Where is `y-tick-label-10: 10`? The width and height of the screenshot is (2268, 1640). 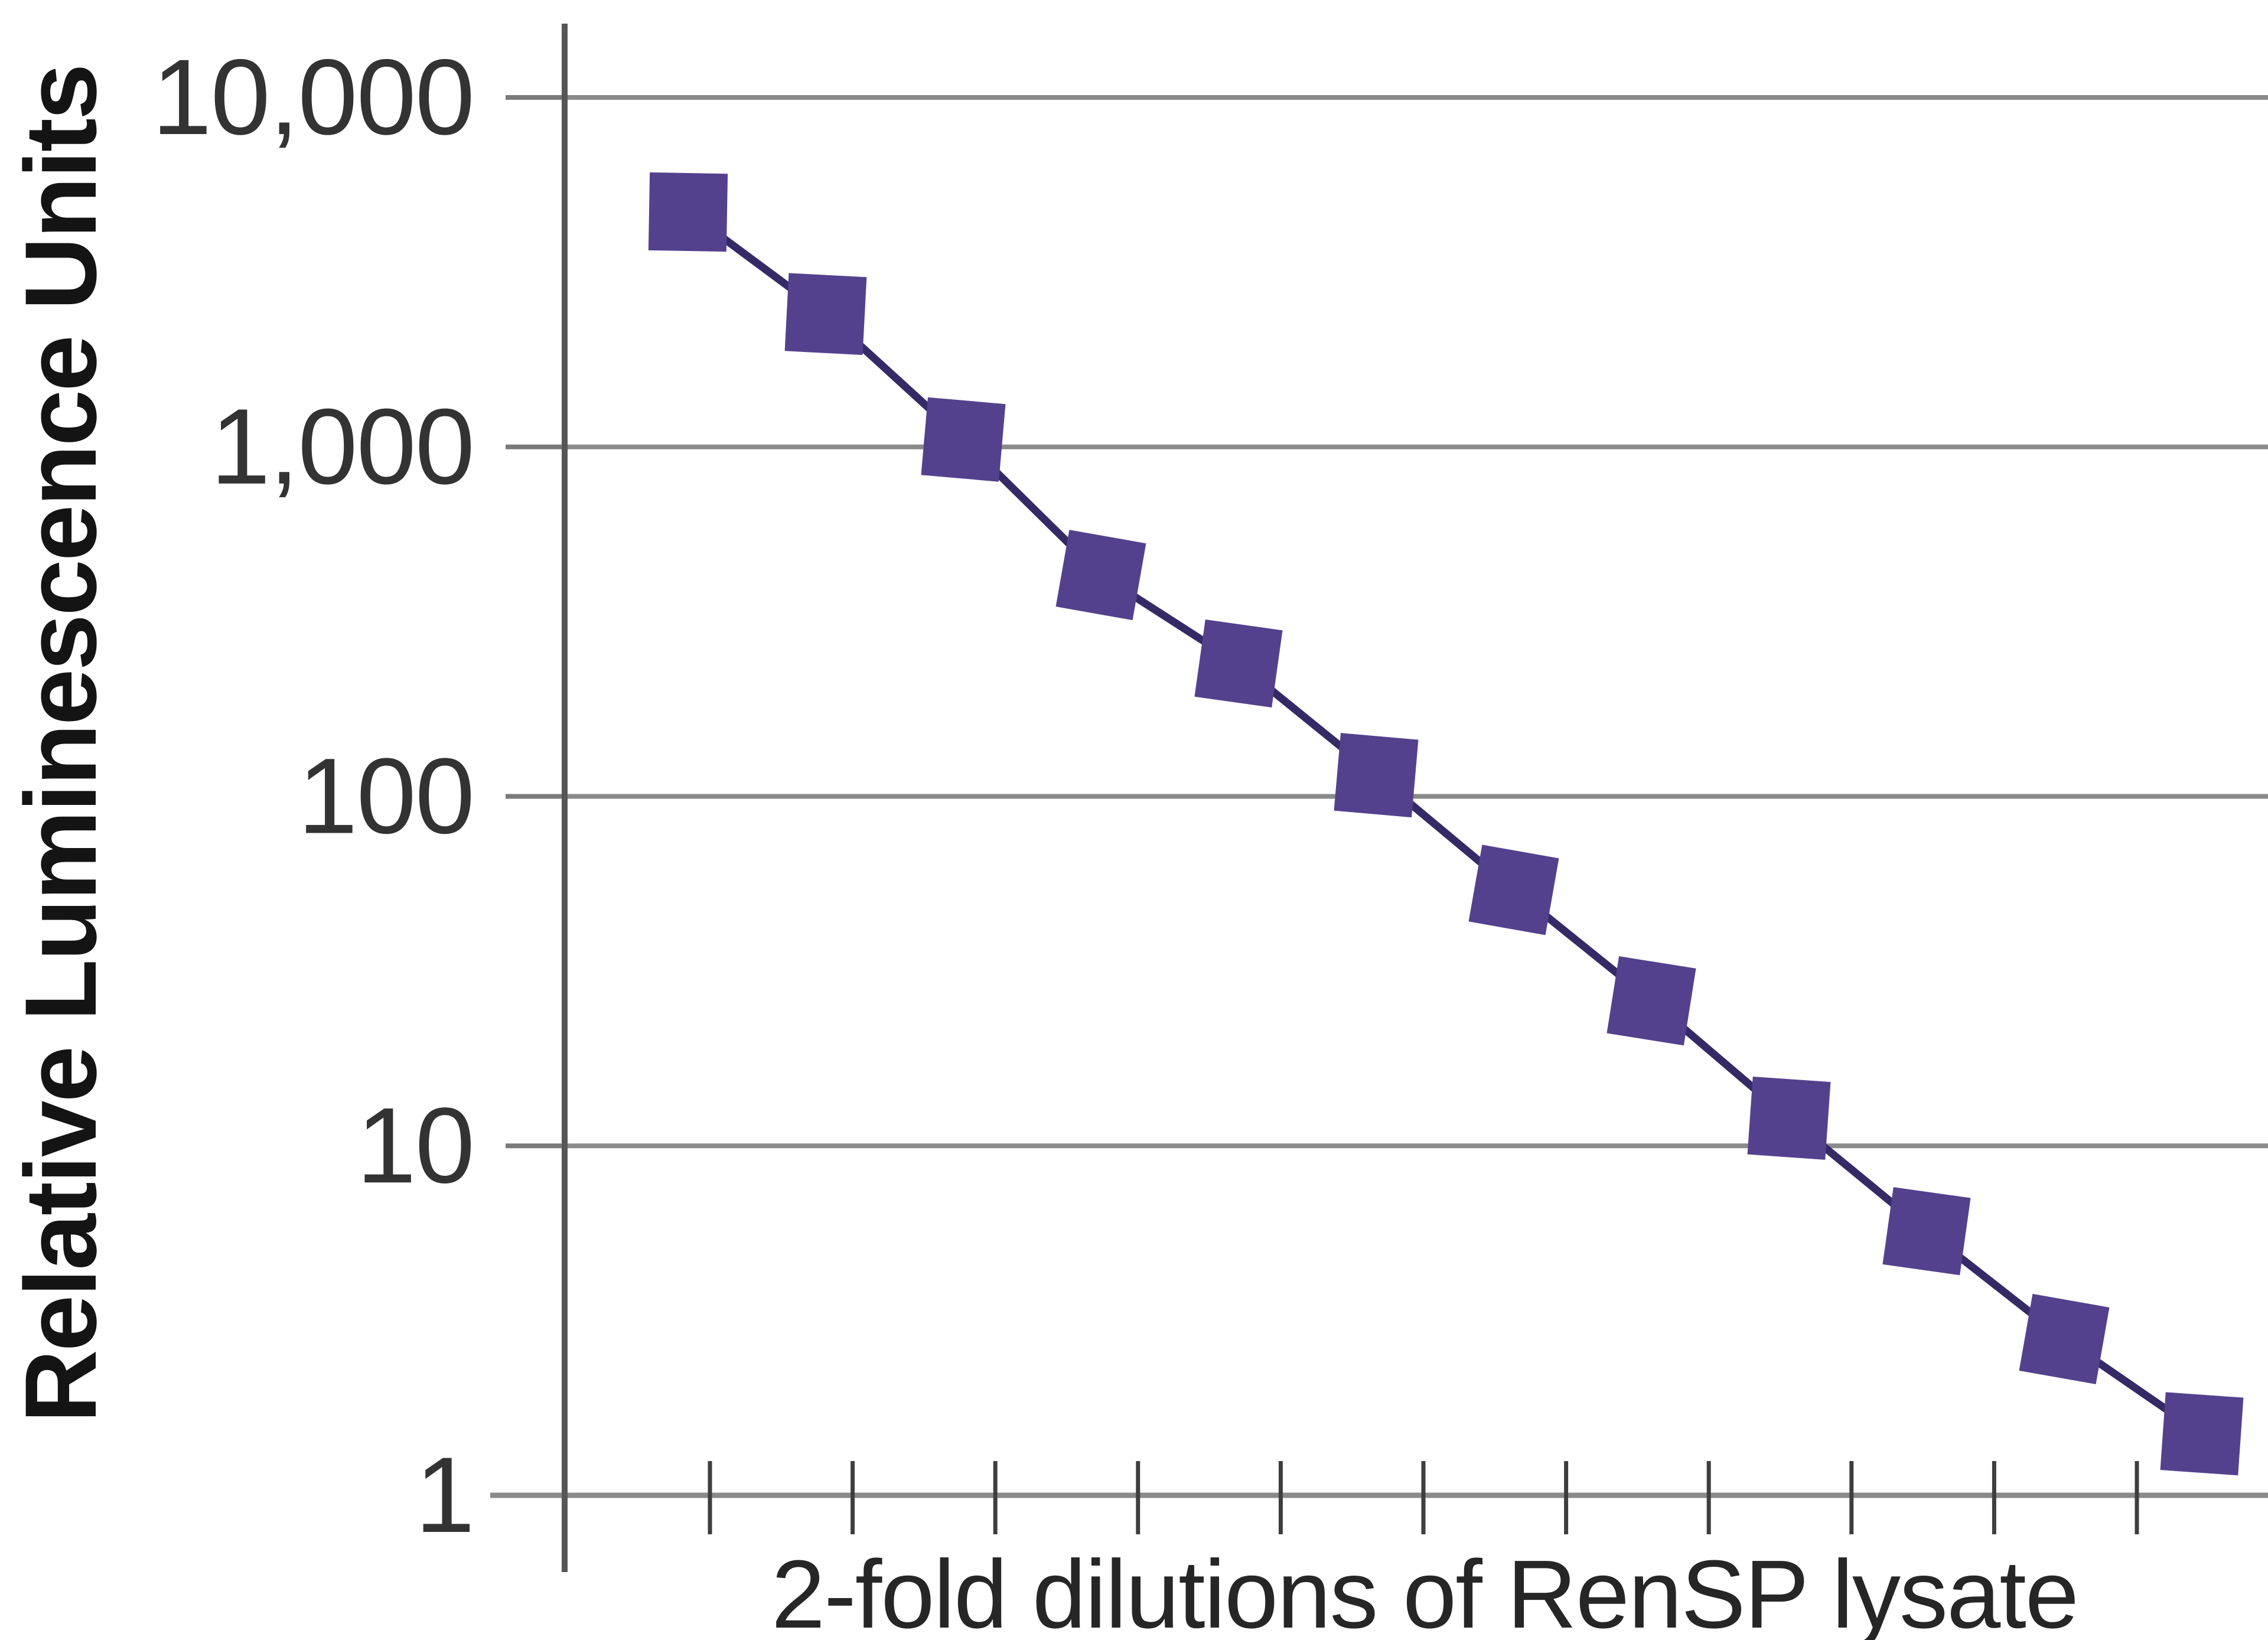 y-tick-label-10: 10 is located at coordinates (415, 1145).